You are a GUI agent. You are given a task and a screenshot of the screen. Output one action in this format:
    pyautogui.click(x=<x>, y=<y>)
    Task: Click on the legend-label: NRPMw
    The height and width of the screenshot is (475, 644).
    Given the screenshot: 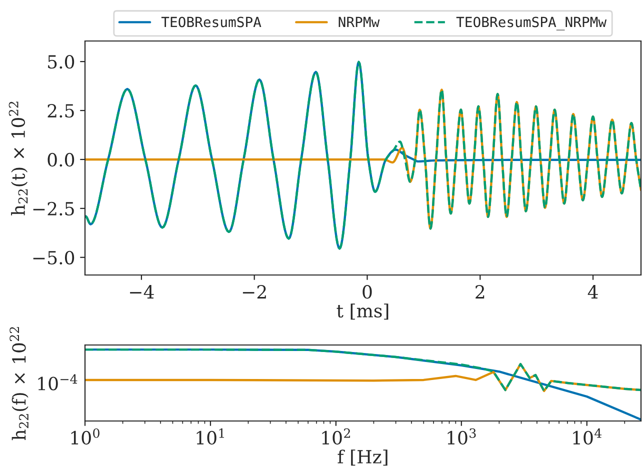 What is the action you would take?
    pyautogui.click(x=359, y=22)
    